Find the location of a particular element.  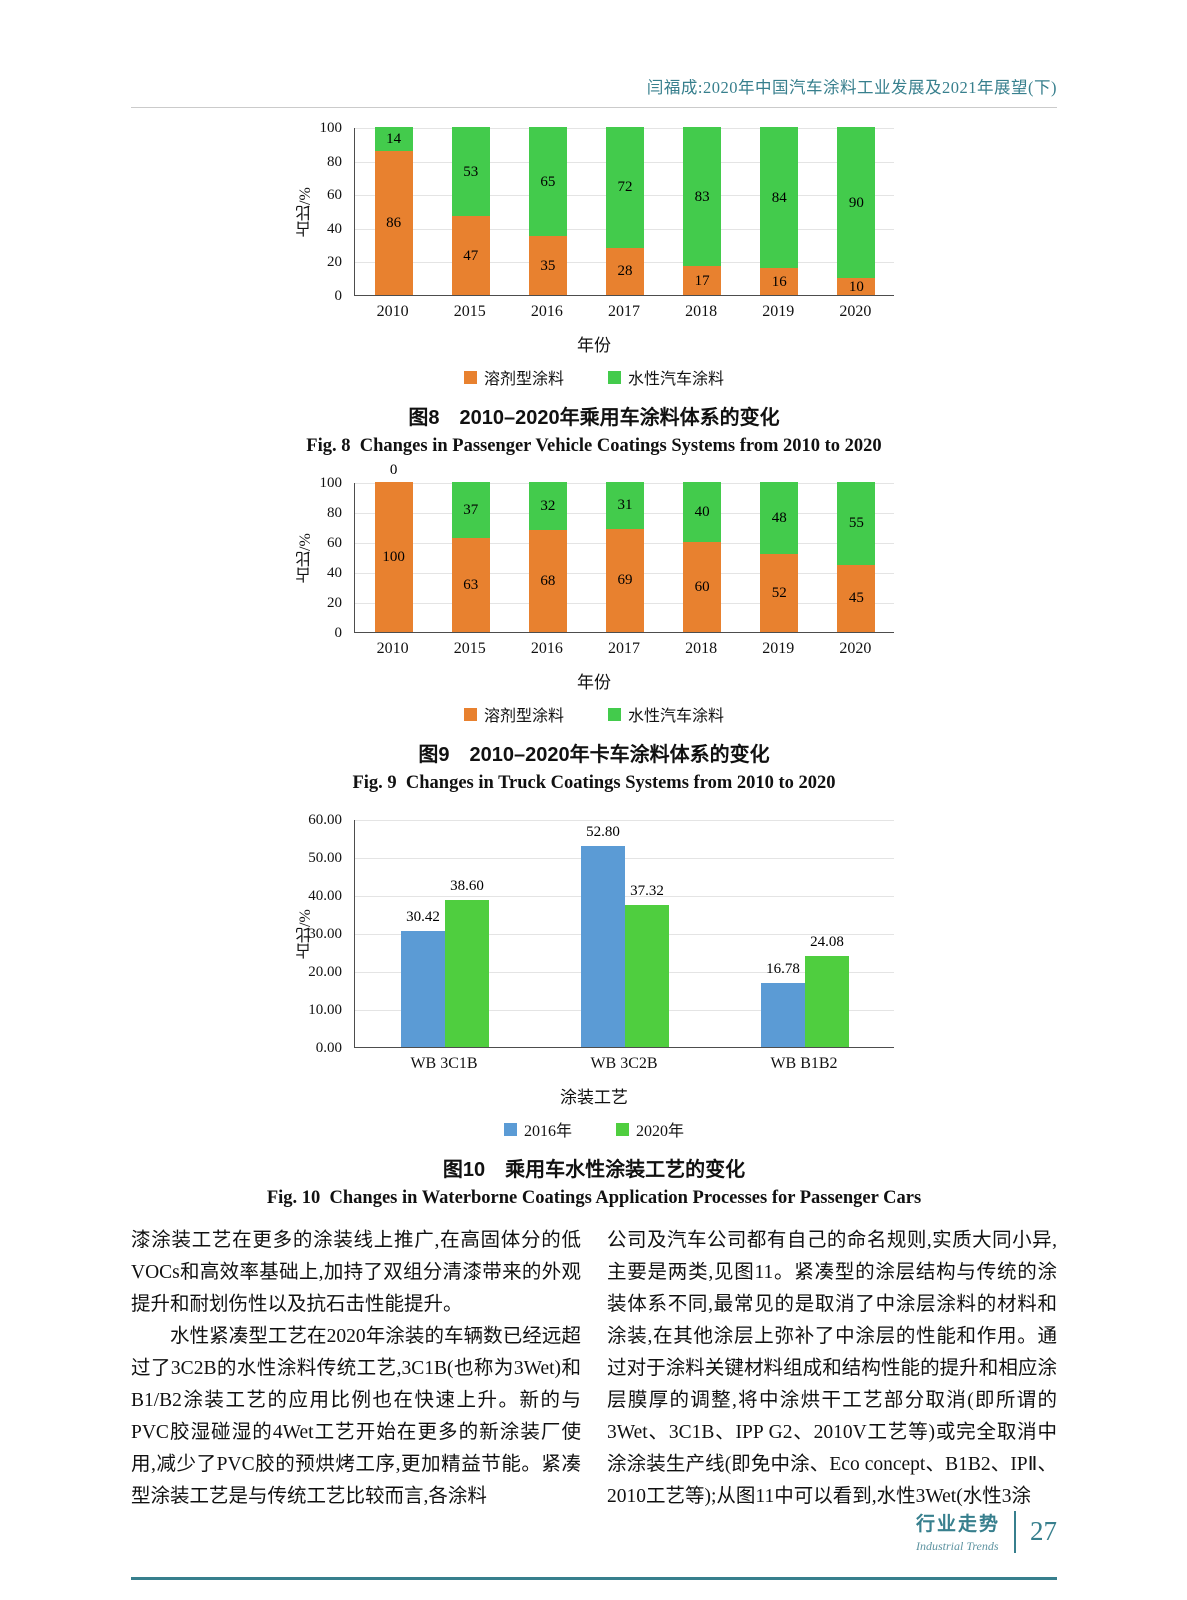

bottom-rule is located at coordinates (594, 1578).